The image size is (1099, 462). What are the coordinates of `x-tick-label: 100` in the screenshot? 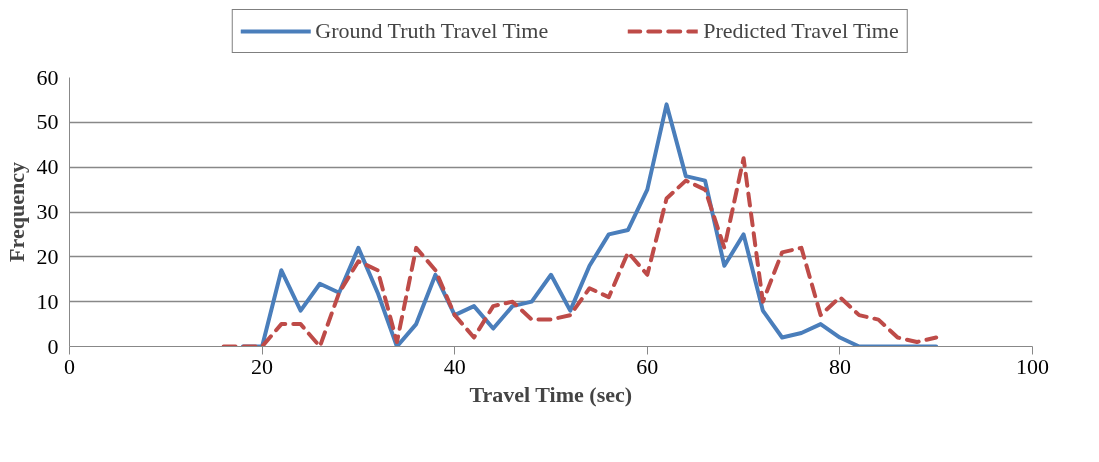 It's located at (1032, 366).